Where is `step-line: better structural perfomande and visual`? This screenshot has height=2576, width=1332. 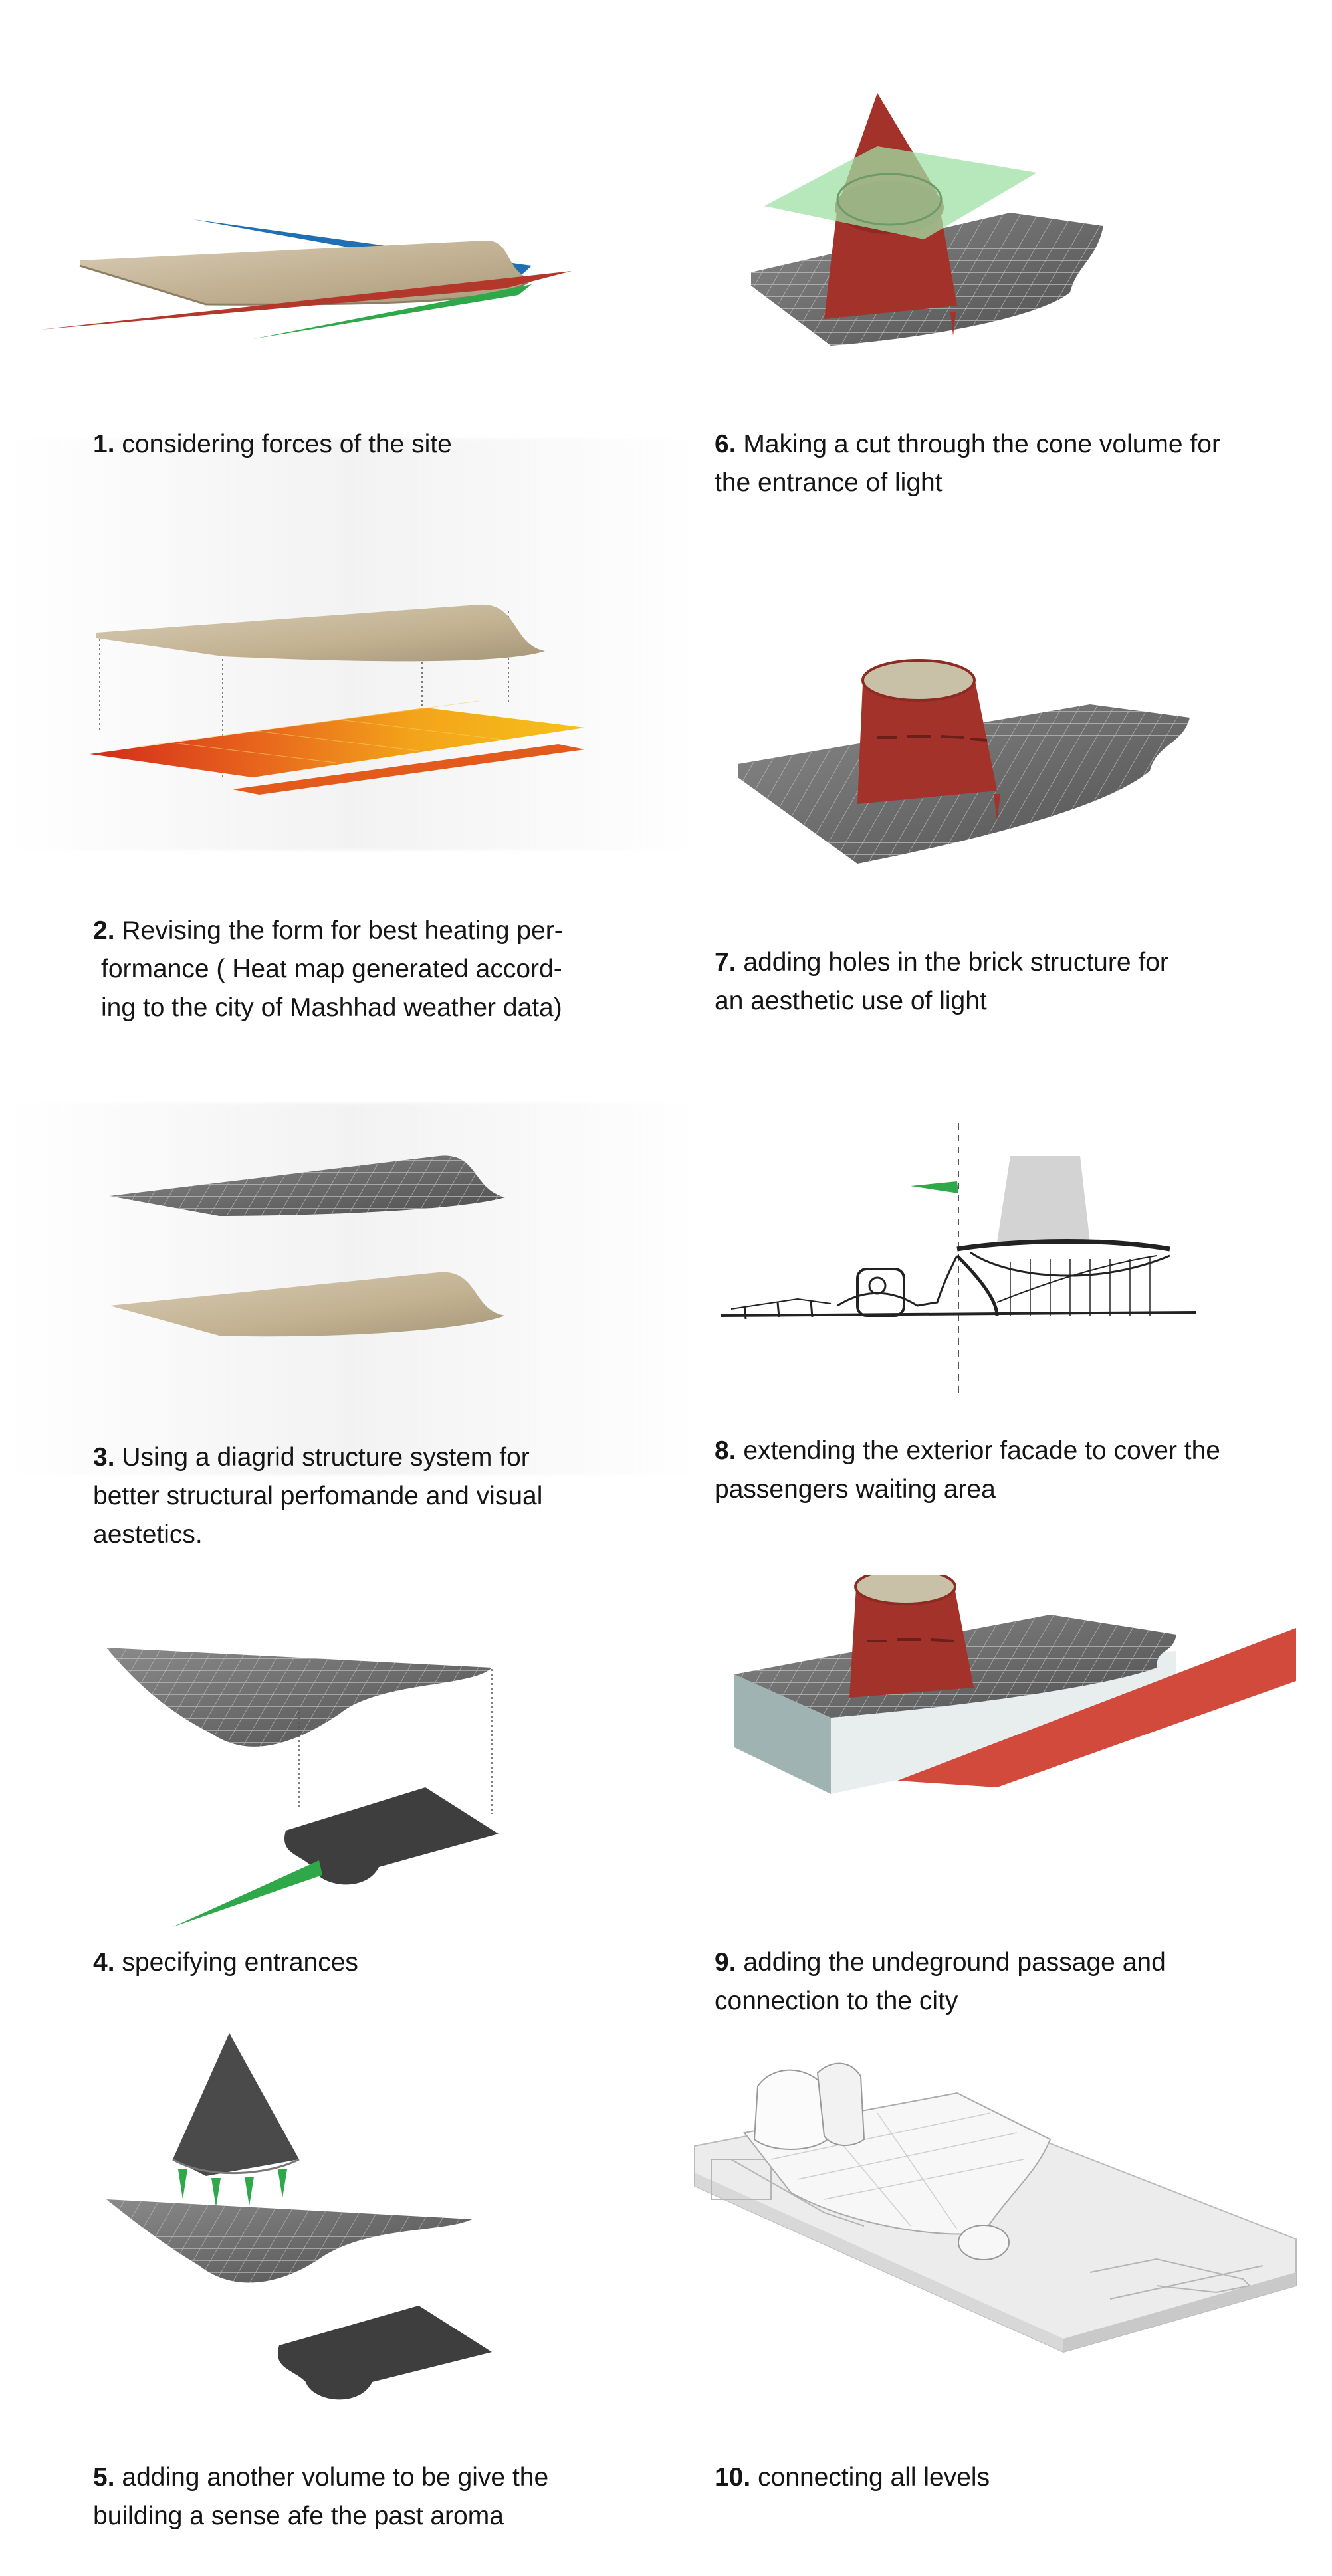 step-line: better structural perfomande and visual is located at coordinates (318, 1496).